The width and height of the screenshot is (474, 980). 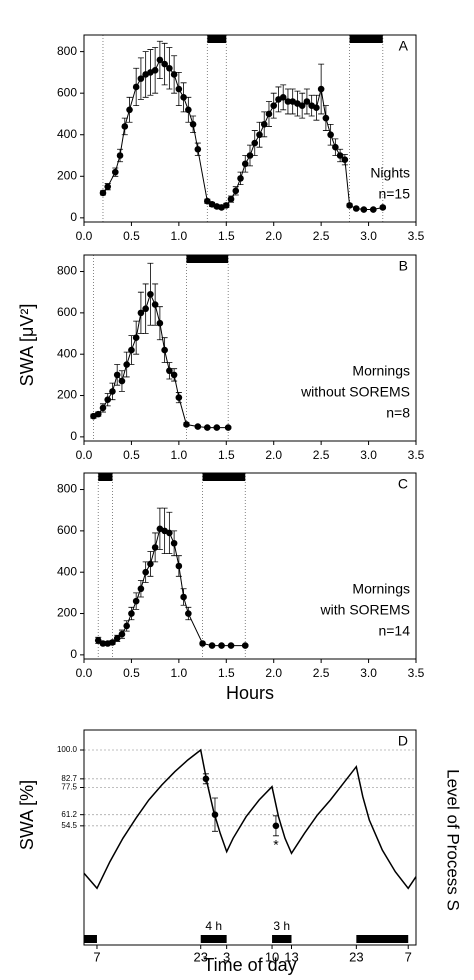 I want to click on panel-label: C, so click(x=403, y=484).